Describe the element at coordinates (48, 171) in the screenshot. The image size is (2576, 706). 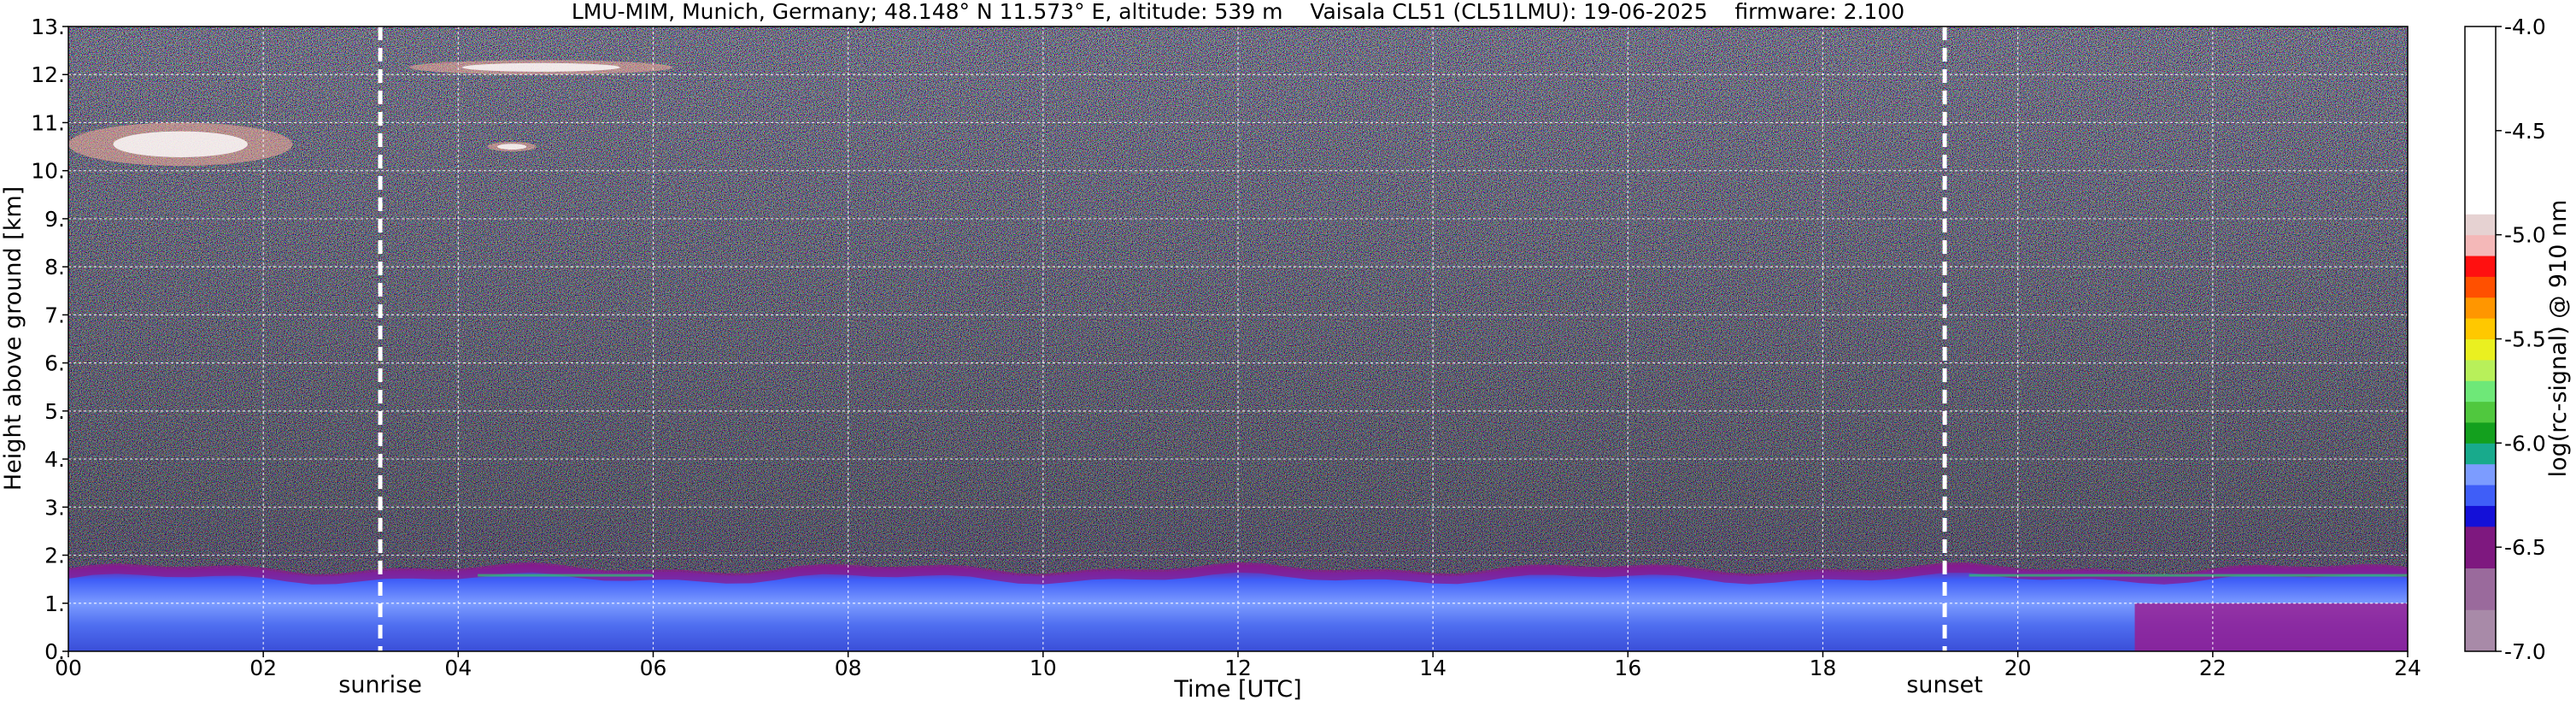
I see `y-tick-label: 10.` at that location.